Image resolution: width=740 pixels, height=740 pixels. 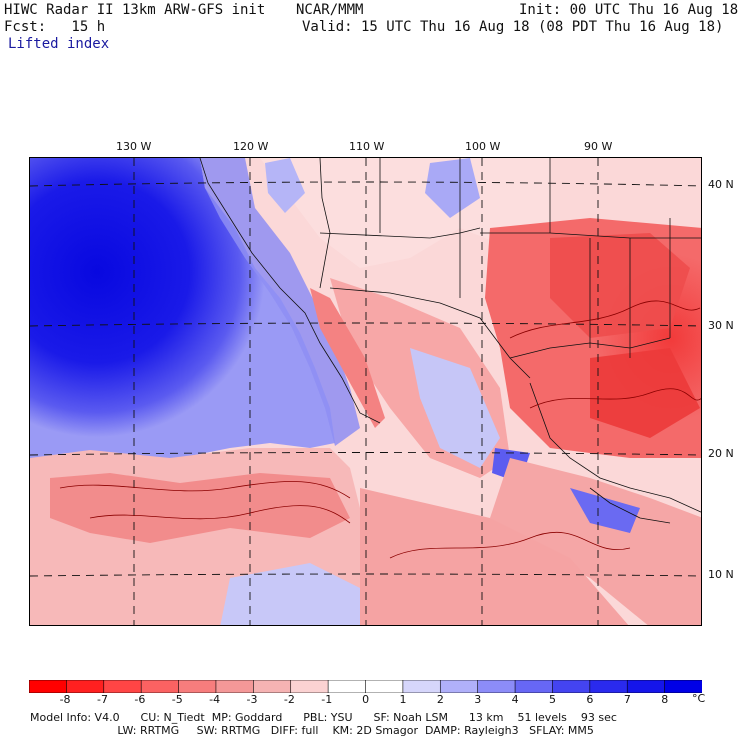 I want to click on southeast-core, so click(x=620, y=285).